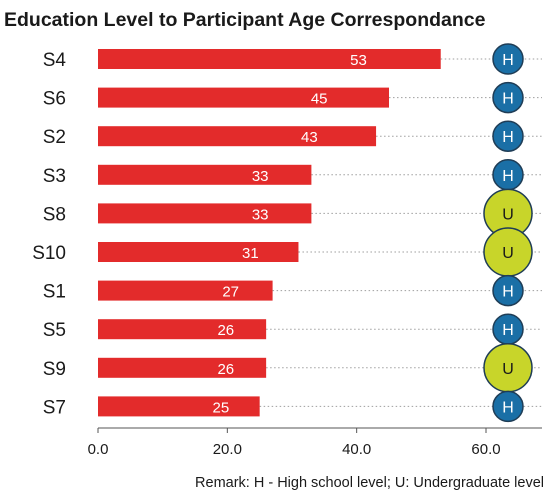 The width and height of the screenshot is (550, 496). Describe the element at coordinates (54, 176) in the screenshot. I see `category-label: S3` at that location.